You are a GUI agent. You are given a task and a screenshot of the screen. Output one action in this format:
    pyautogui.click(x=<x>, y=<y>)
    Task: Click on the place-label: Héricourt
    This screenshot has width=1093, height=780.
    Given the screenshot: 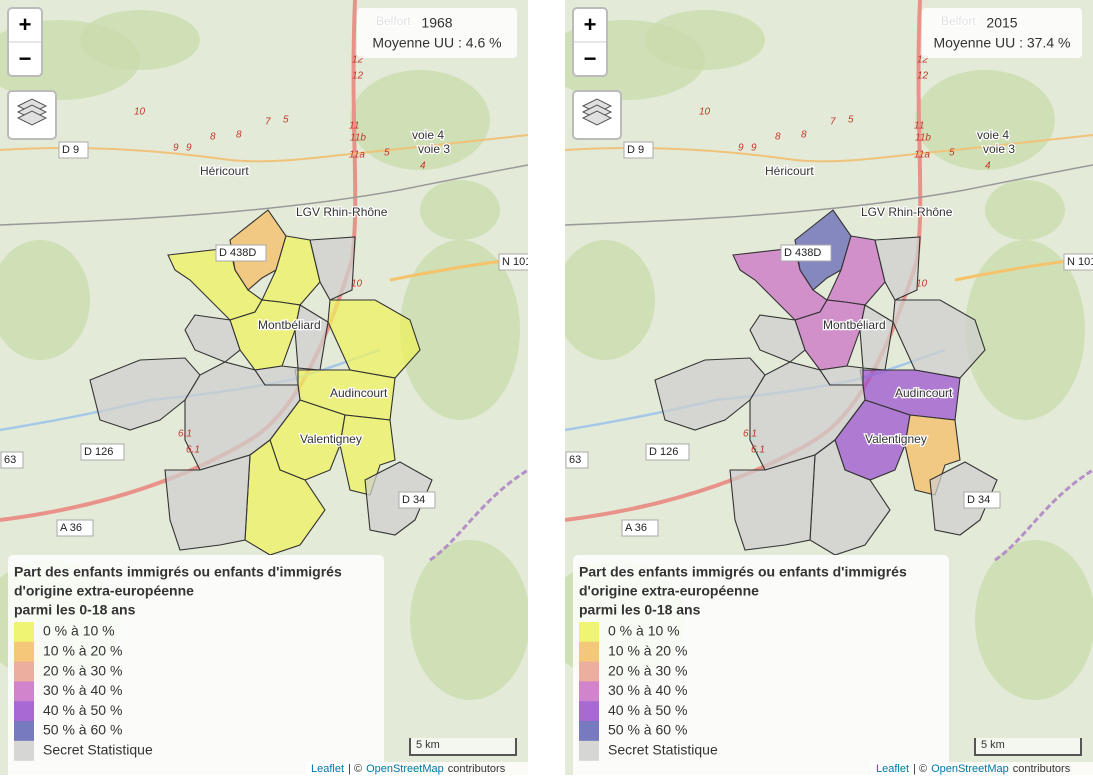 What is the action you would take?
    pyautogui.click(x=789, y=171)
    